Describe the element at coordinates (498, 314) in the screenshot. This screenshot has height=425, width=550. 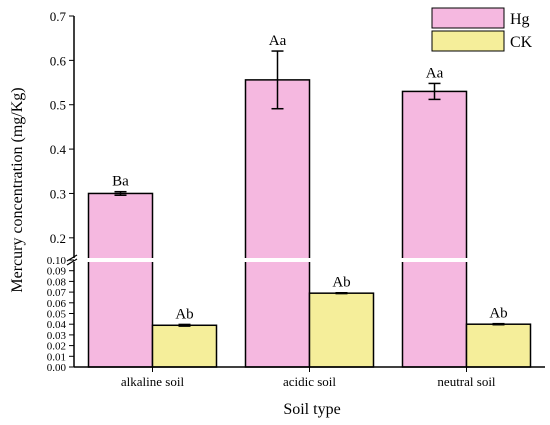
I see `significance-label-ck-3: Ab` at that location.